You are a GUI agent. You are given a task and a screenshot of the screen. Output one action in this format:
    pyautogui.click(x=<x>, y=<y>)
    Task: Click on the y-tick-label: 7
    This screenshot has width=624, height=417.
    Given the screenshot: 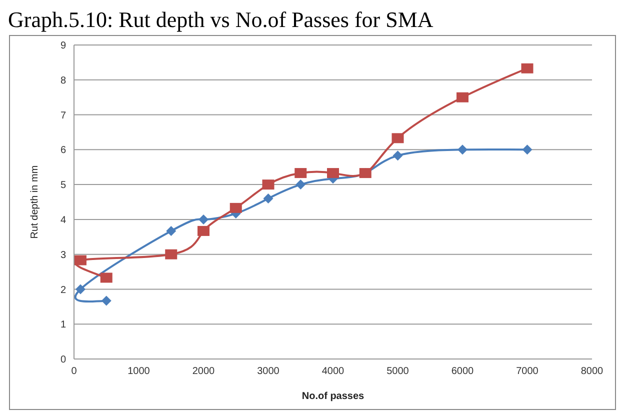 What is the action you would take?
    pyautogui.click(x=63, y=116)
    